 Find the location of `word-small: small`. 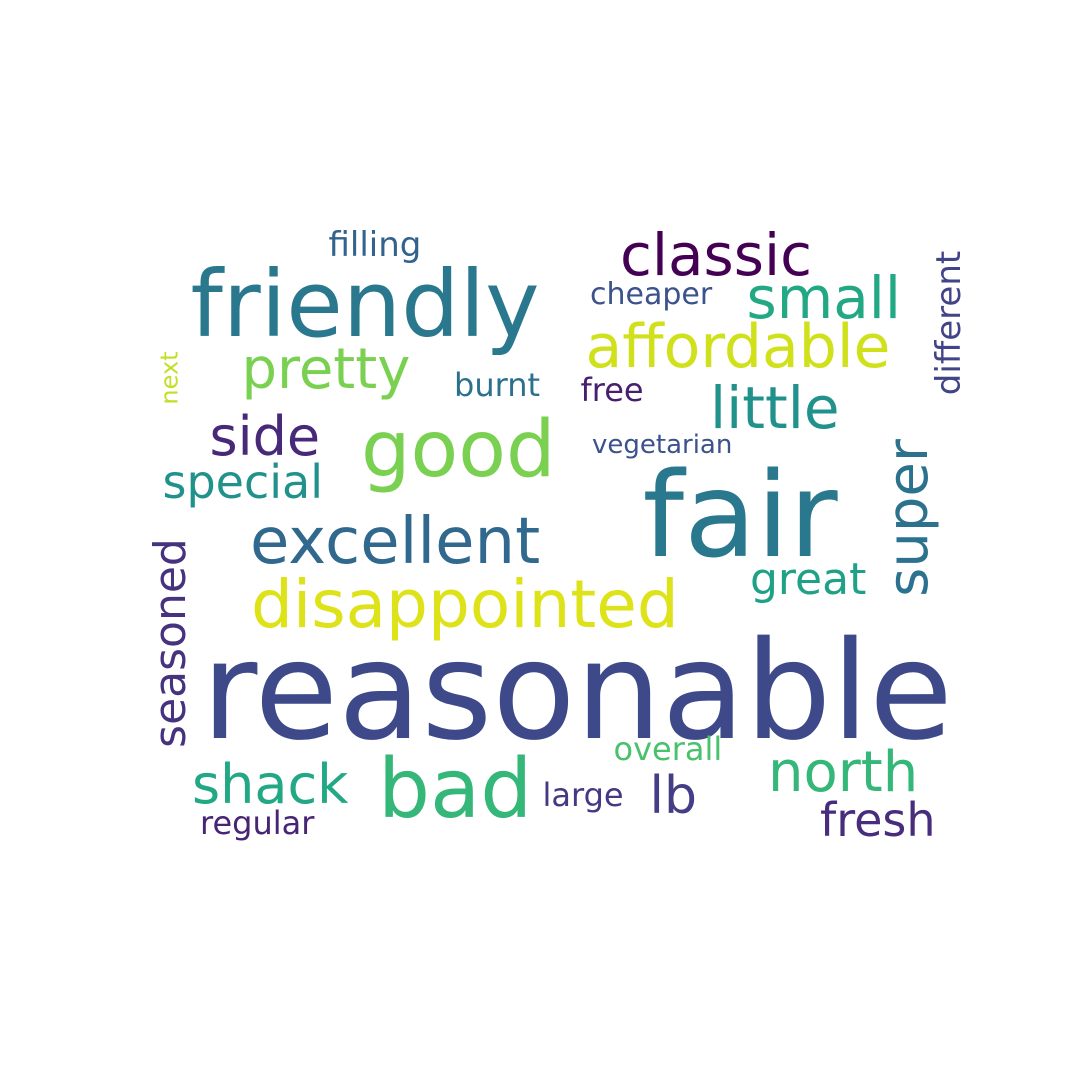

word-small: small is located at coordinates (824, 298).